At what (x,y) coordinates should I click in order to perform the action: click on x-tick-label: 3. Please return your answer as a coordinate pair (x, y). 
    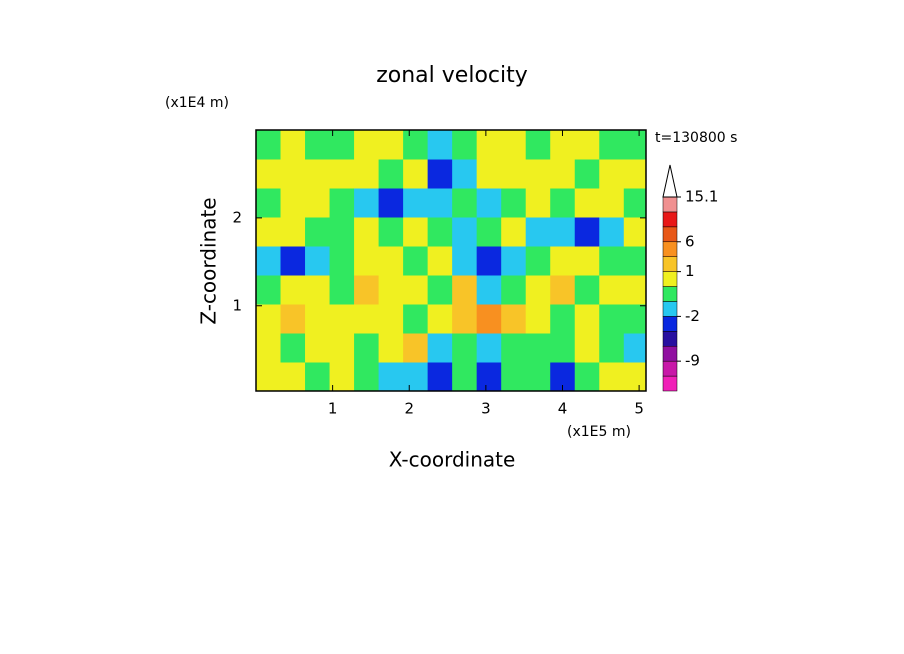
    Looking at the image, I should click on (486, 409).